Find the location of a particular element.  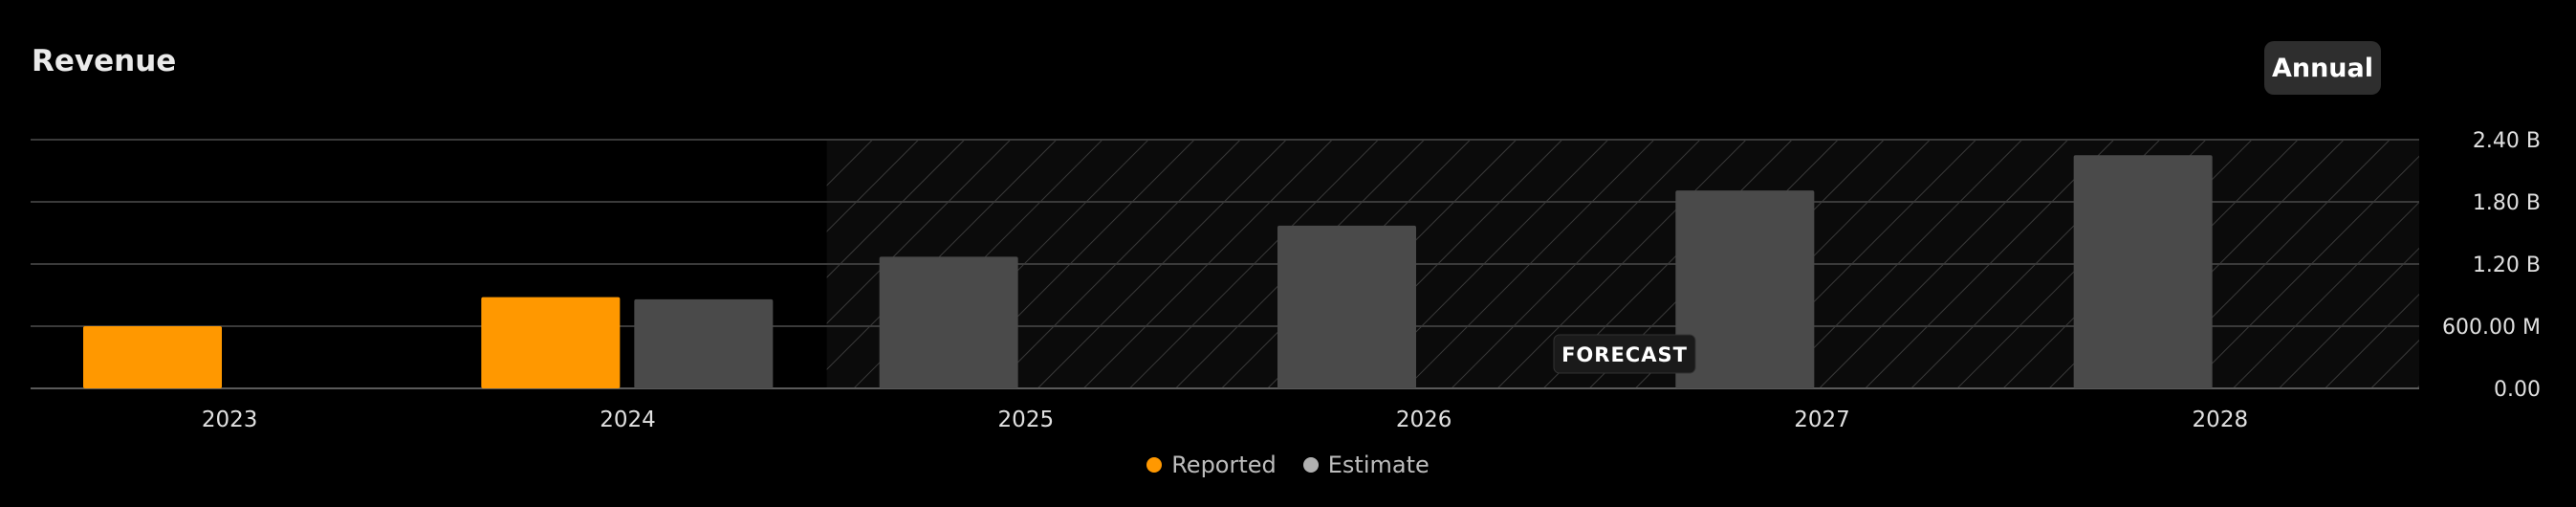

chart-title: Revenue is located at coordinates (104, 61).